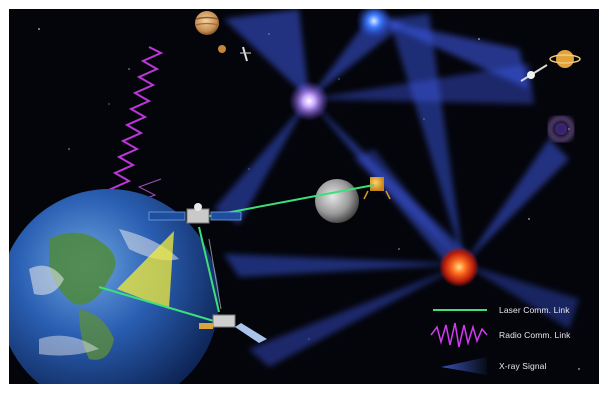  Describe the element at coordinates (535, 335) in the screenshot. I see `legend-label-radio: Radio Comm. Link` at that location.